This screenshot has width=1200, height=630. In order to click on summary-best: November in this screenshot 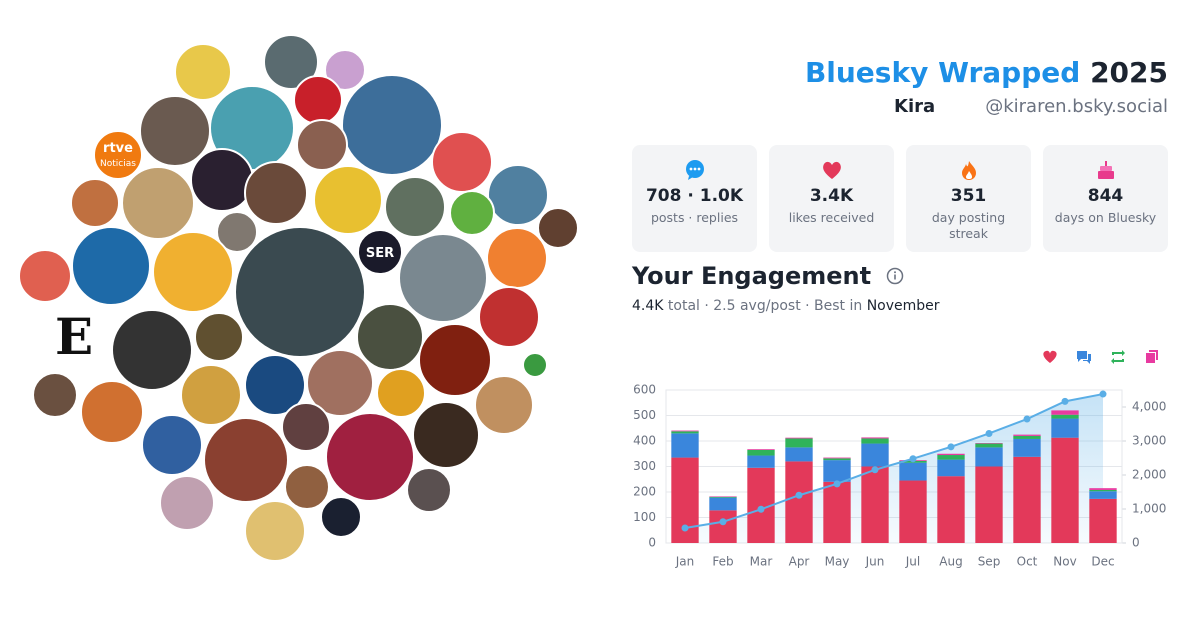, I will do `click(903, 306)`.